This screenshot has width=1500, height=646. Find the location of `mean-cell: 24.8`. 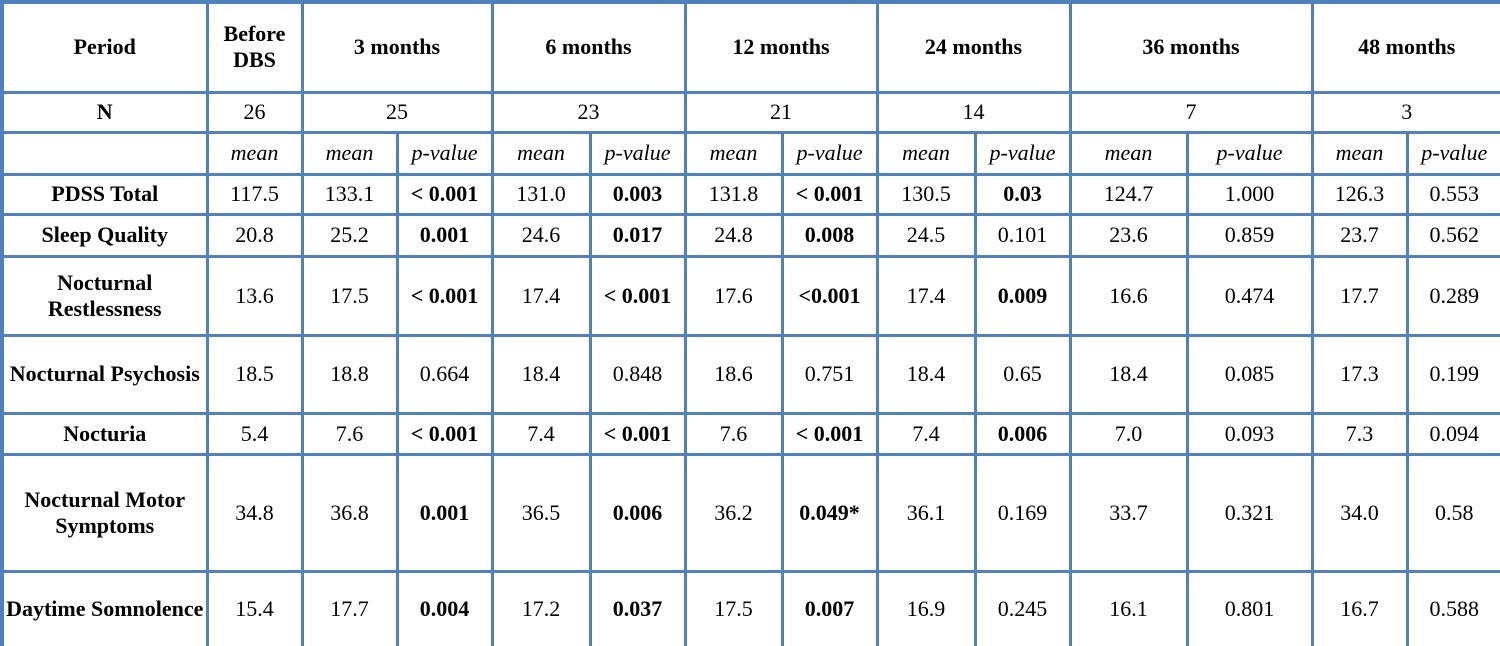

mean-cell: 24.8 is located at coordinates (733, 235).